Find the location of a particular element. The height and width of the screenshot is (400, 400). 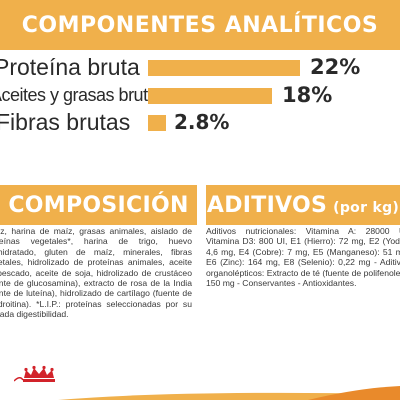

additives-header: ADITIVOS (por kg) is located at coordinates (303, 205).